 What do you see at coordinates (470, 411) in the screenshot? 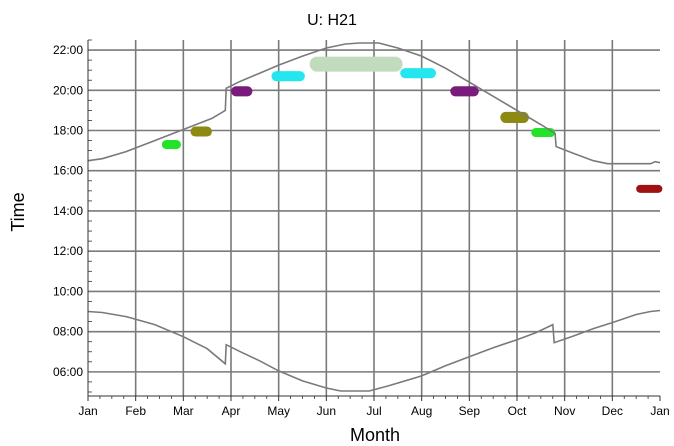
I see `x-tick-label: Sep` at bounding box center [470, 411].